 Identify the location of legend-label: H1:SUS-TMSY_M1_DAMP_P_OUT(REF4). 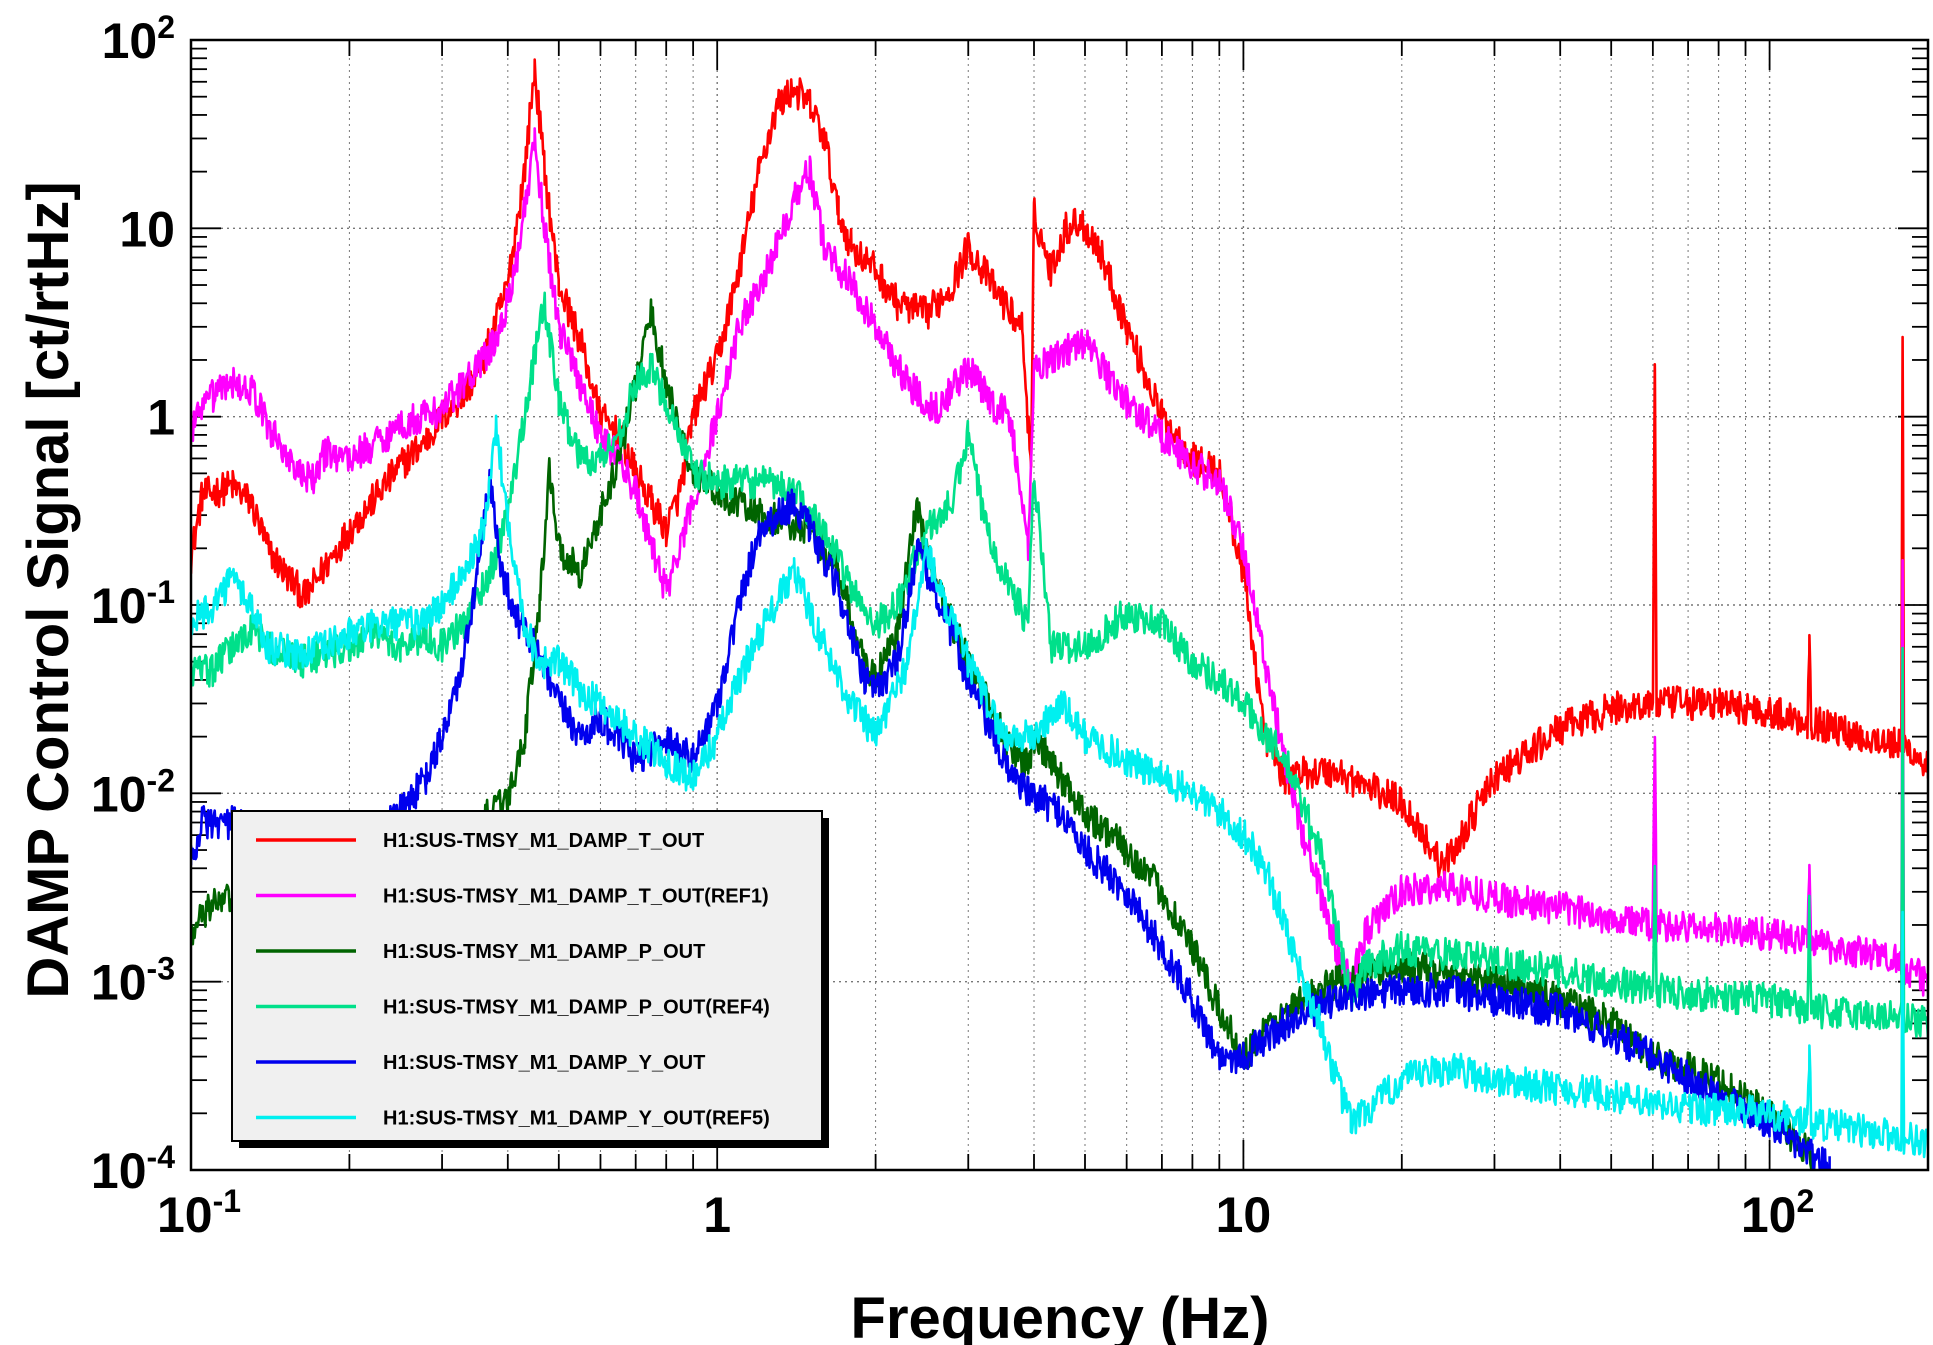
(576, 1008).